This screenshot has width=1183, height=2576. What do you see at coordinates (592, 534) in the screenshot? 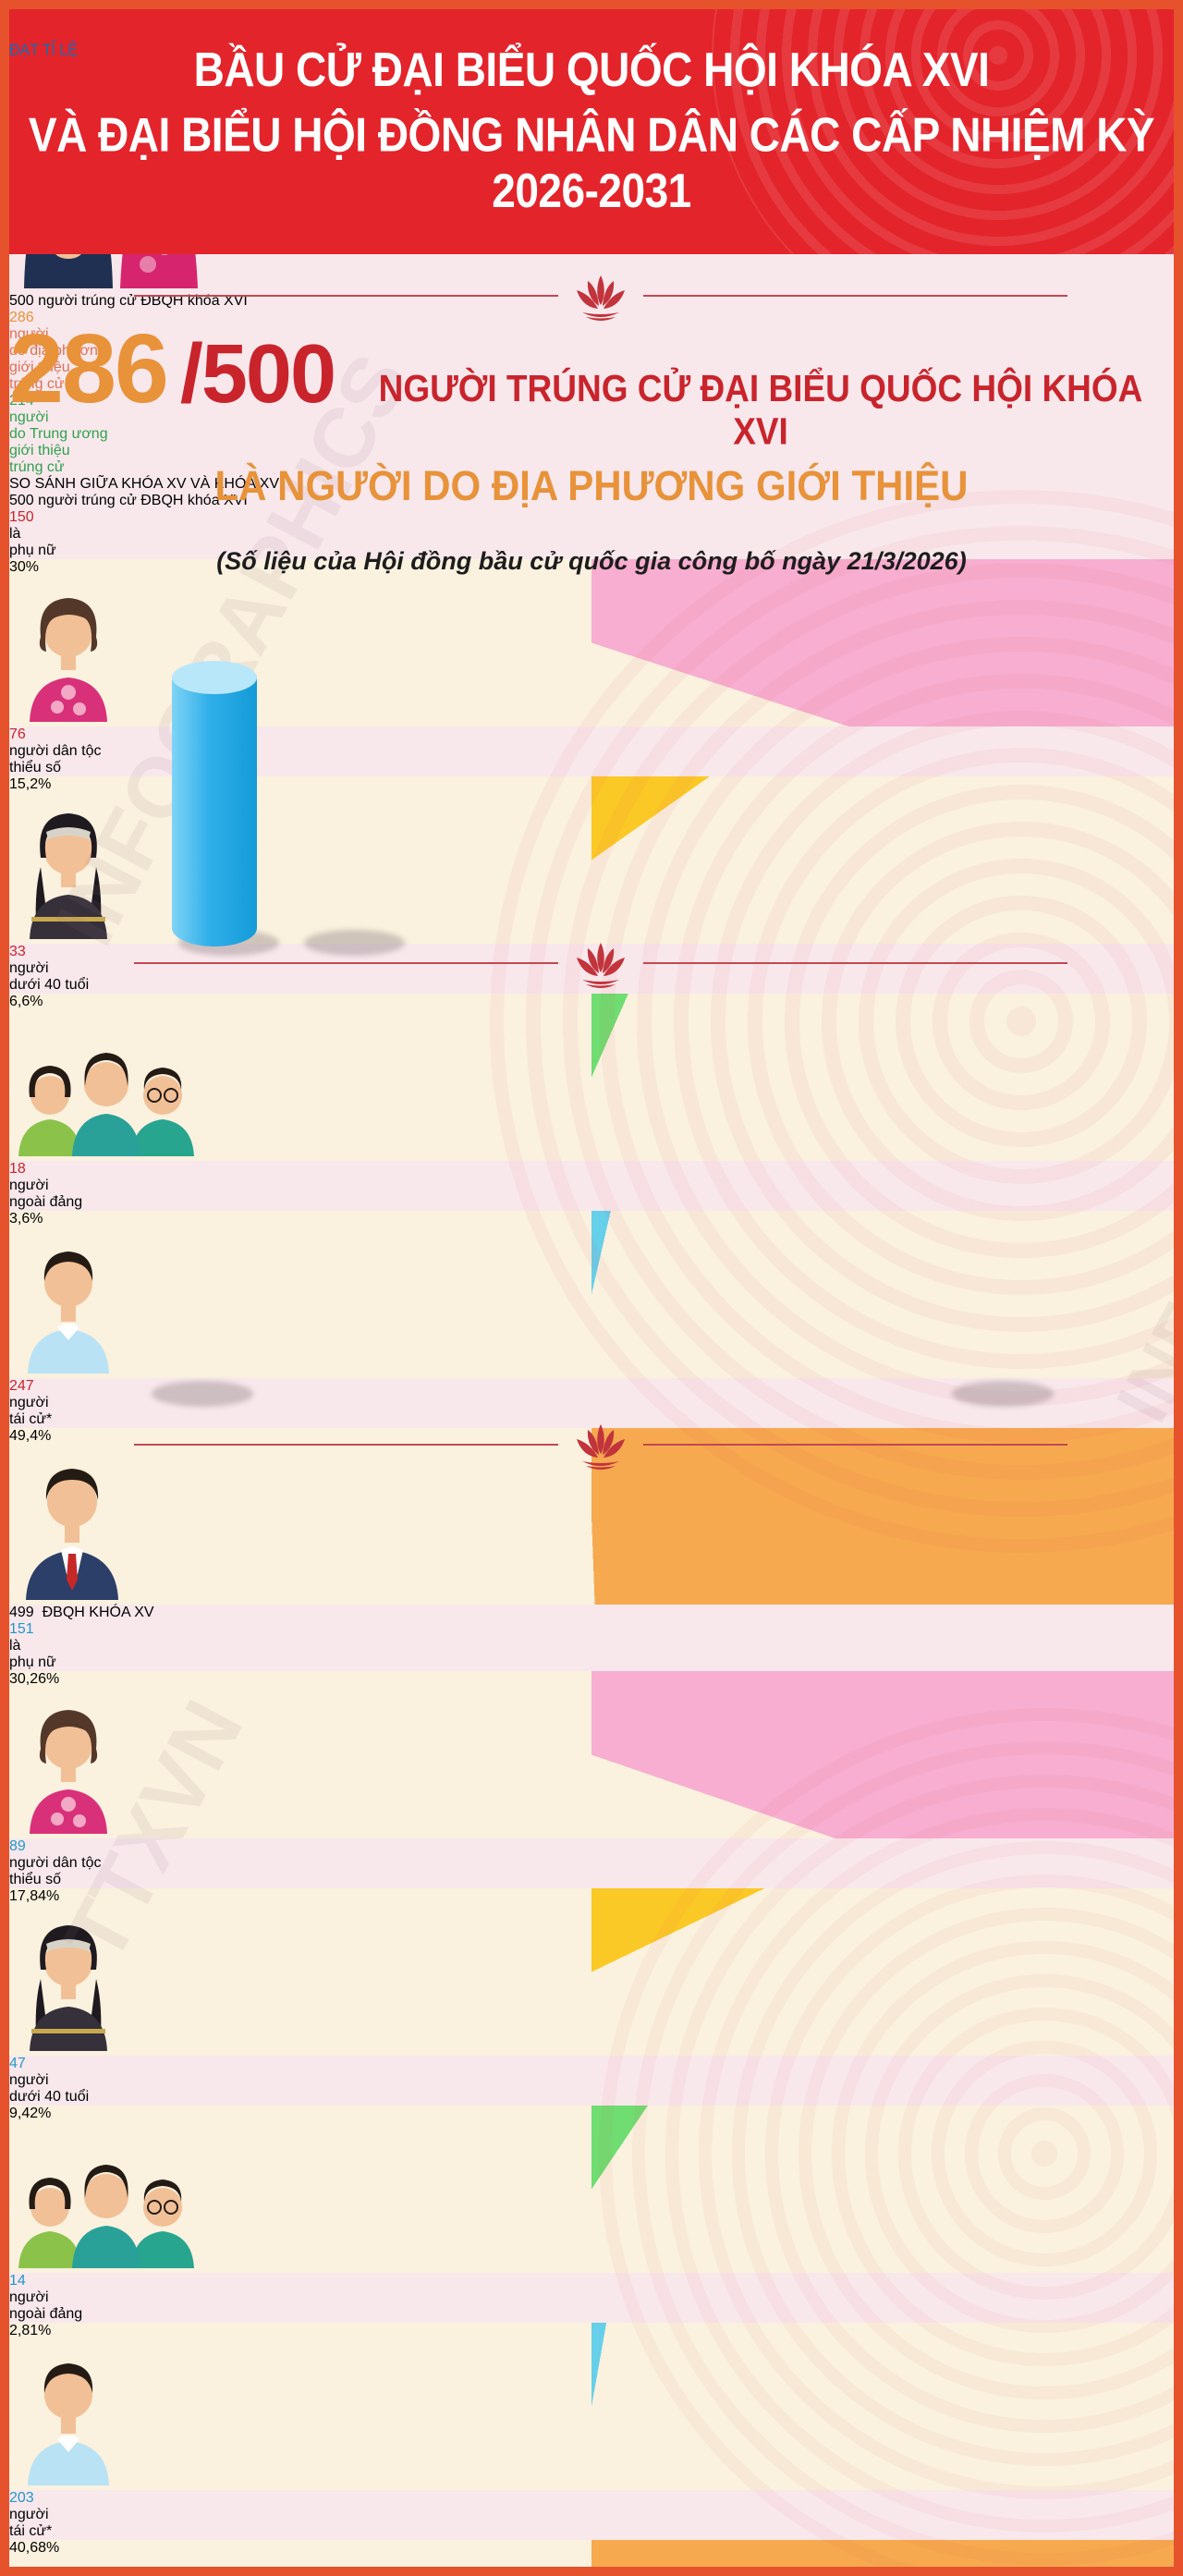
I see `stat-column: 150 là phụ nữ` at bounding box center [592, 534].